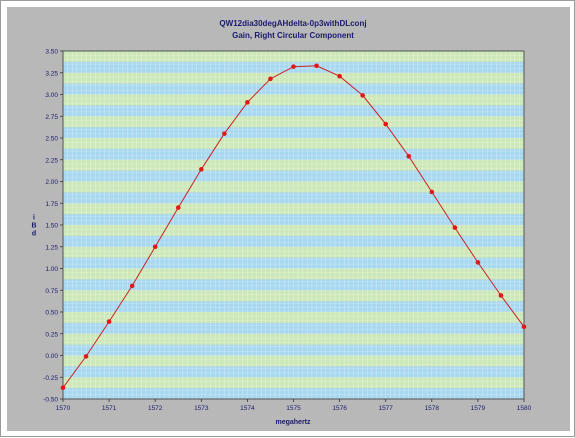  Describe the element at coordinates (51, 334) in the screenshot. I see `y-tick-label: 0.25` at that location.